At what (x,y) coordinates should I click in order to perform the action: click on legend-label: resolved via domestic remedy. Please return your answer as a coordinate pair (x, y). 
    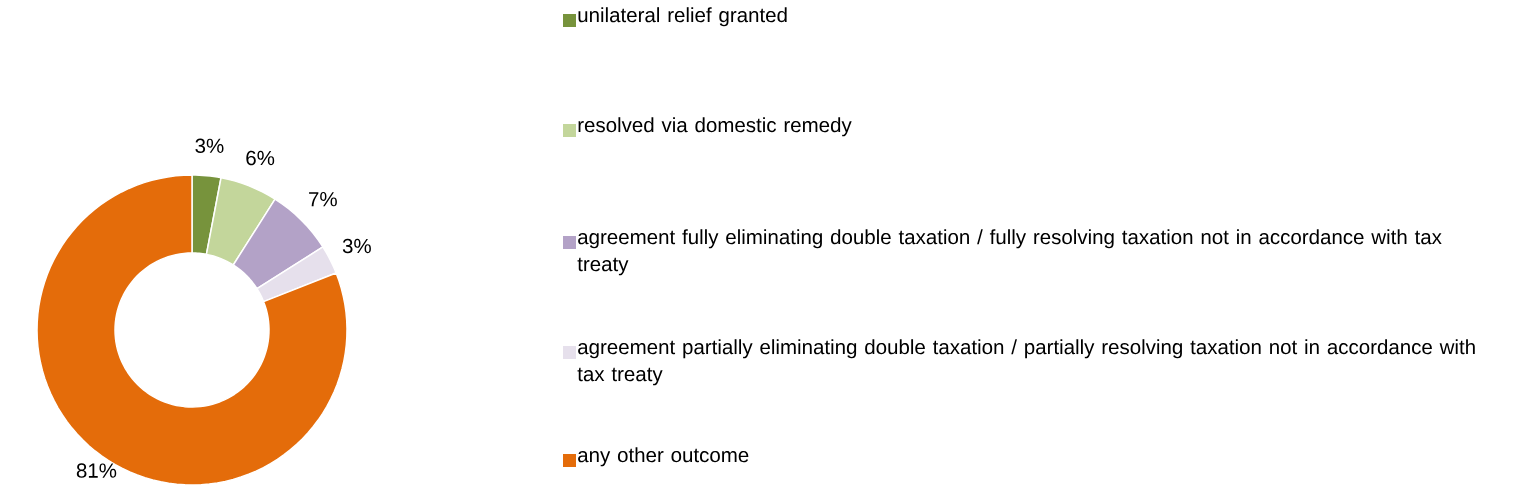
    Looking at the image, I should click on (715, 127).